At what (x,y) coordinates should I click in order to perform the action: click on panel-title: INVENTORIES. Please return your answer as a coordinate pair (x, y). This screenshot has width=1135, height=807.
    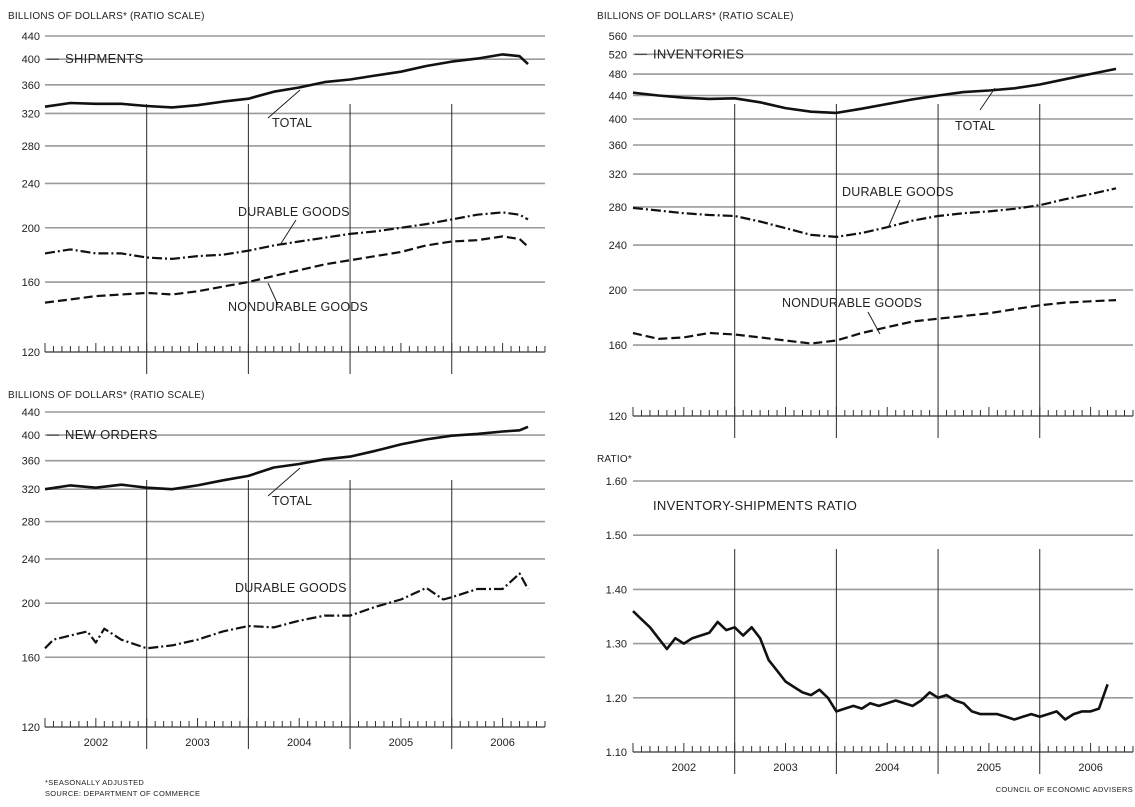
    Looking at the image, I should click on (698, 53).